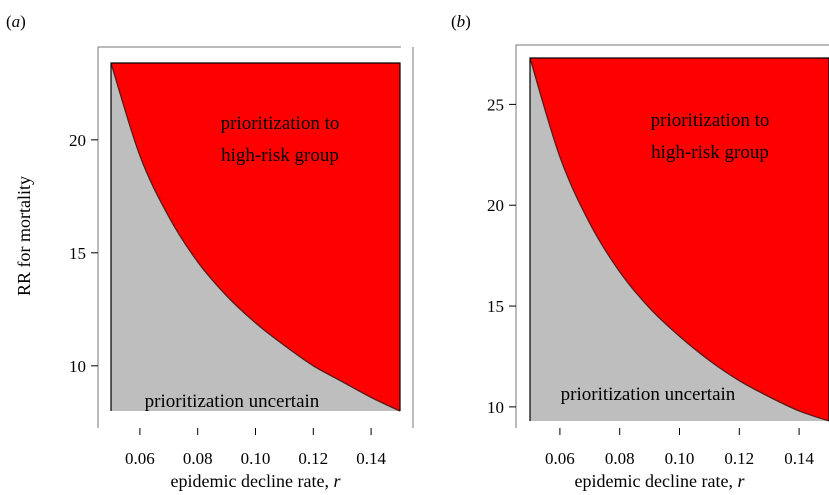 The height and width of the screenshot is (495, 829). What do you see at coordinates (24, 236) in the screenshot?
I see `y-axis-title: RR for mortality` at bounding box center [24, 236].